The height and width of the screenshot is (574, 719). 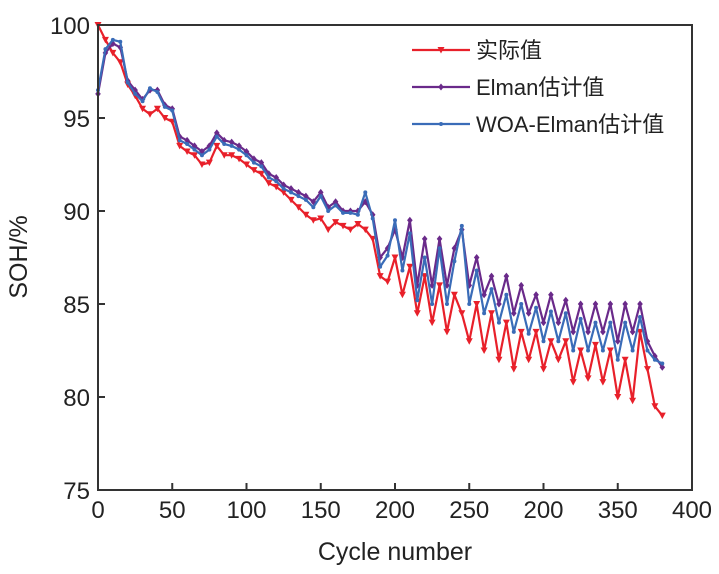 I want to click on x-tick-label: 400, so click(x=692, y=510).